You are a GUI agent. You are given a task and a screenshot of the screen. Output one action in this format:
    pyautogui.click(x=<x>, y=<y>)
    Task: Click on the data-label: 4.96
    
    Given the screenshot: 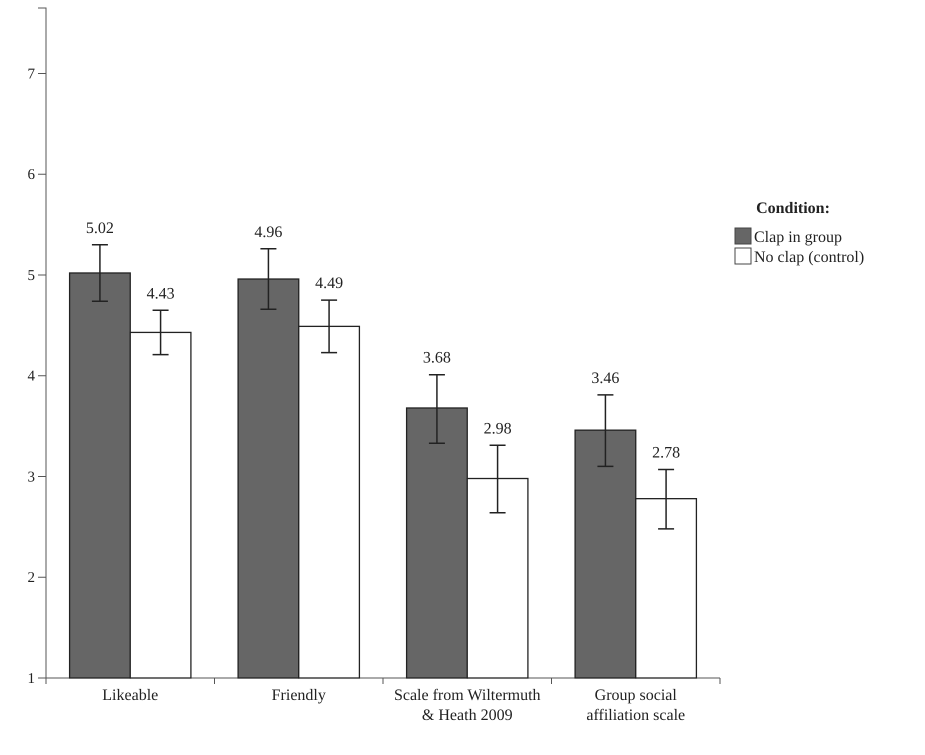 What is the action you would take?
    pyautogui.click(x=268, y=232)
    